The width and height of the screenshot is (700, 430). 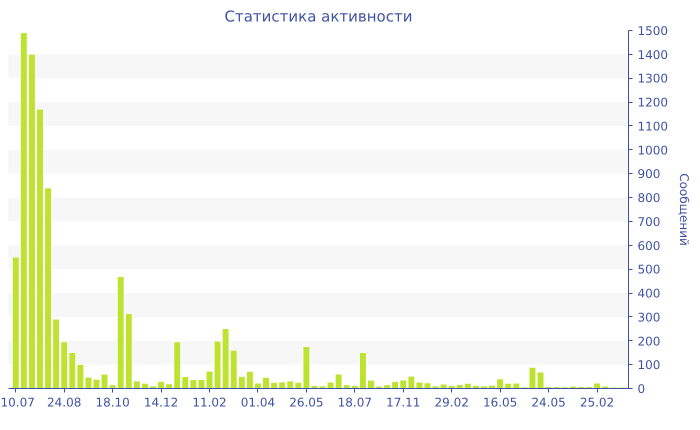 What do you see at coordinates (653, 79) in the screenshot?
I see `y-tick-label: 1300` at bounding box center [653, 79].